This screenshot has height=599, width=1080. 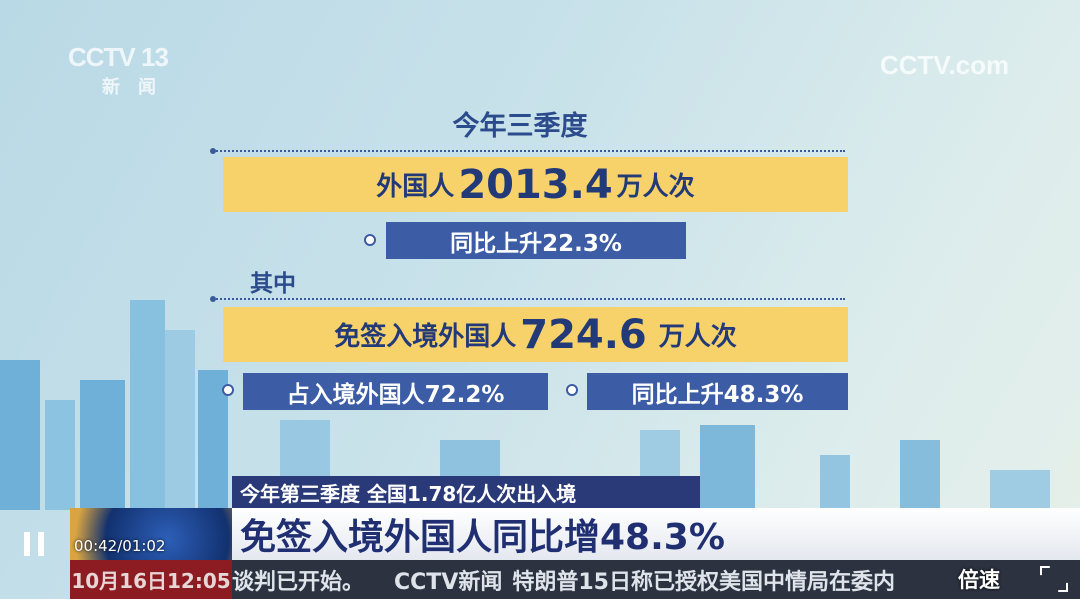 I want to click on infographic-title: 今年三季度, so click(x=520, y=126).